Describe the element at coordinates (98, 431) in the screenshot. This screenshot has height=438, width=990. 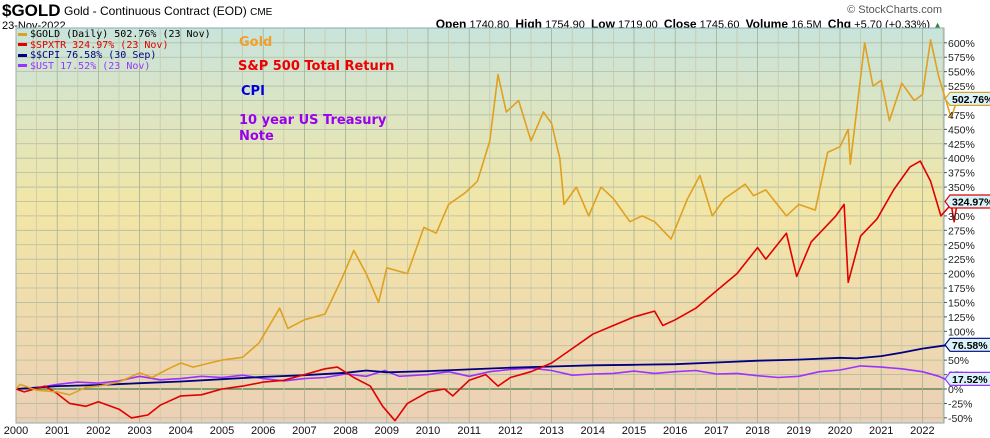
I see `x-tick-label: 2002` at that location.